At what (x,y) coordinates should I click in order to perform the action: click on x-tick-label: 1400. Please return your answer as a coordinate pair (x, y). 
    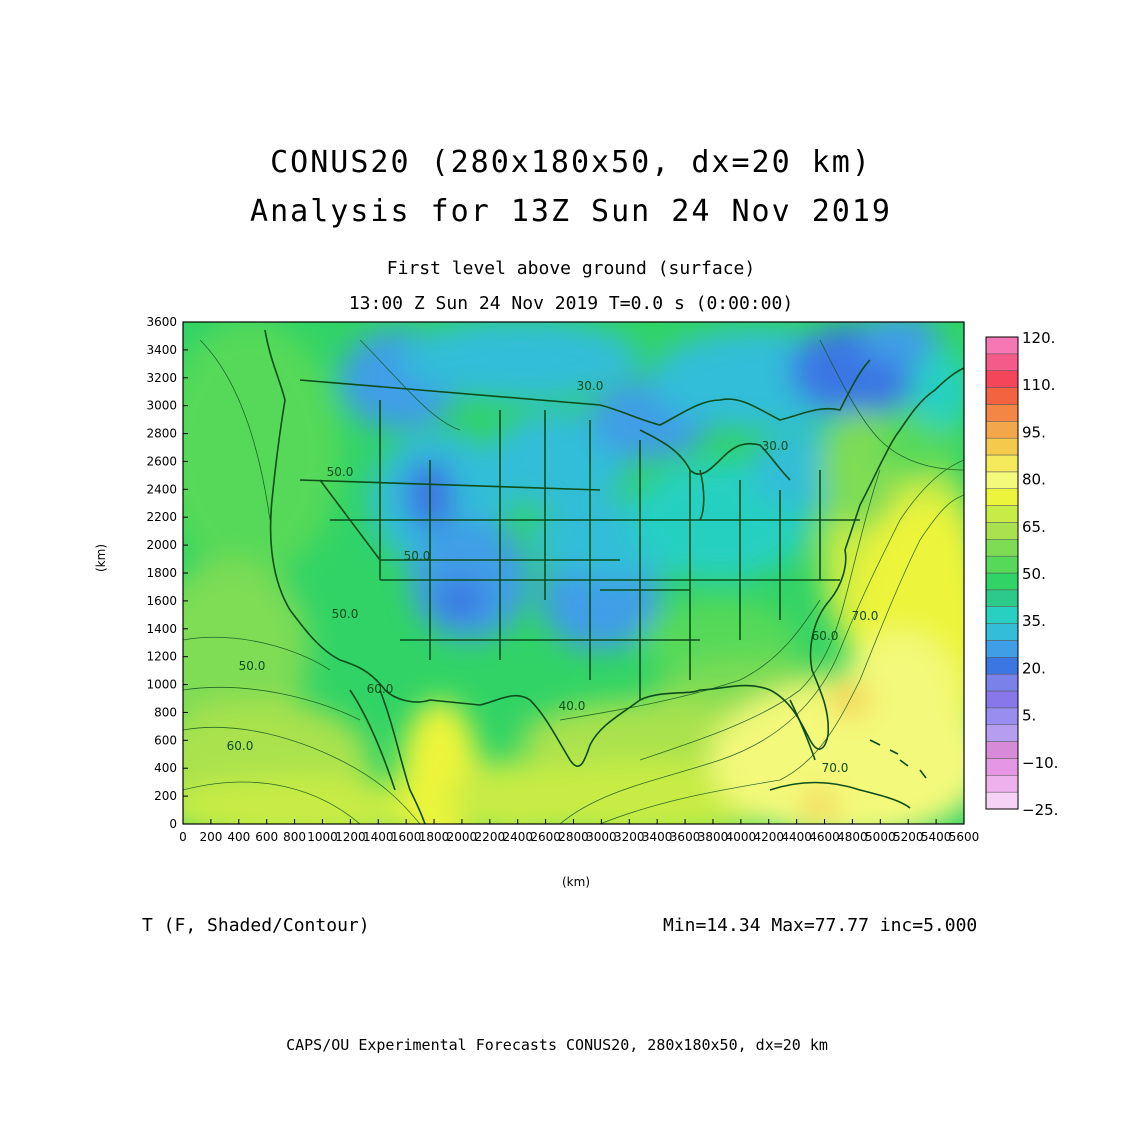
    Looking at the image, I should click on (378, 837).